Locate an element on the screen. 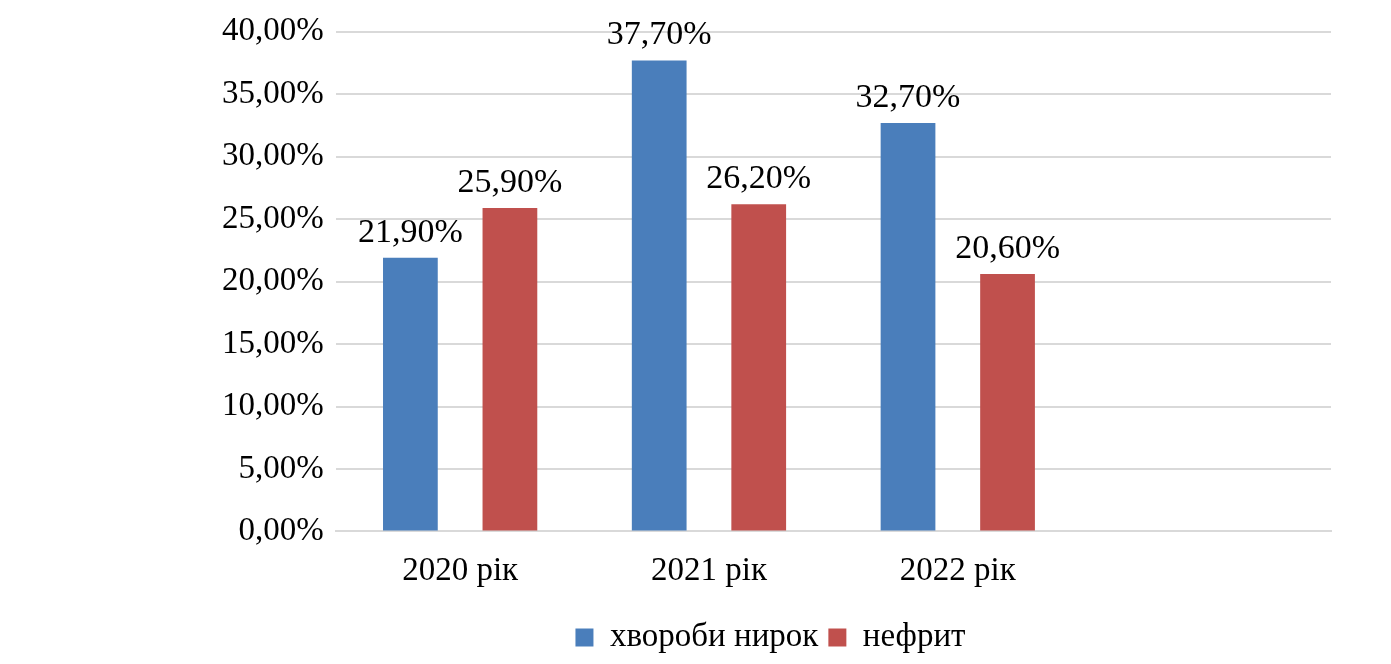 Image resolution: width=1391 pixels, height=664 pixels. y-tick-label: 30,00% is located at coordinates (272, 154).